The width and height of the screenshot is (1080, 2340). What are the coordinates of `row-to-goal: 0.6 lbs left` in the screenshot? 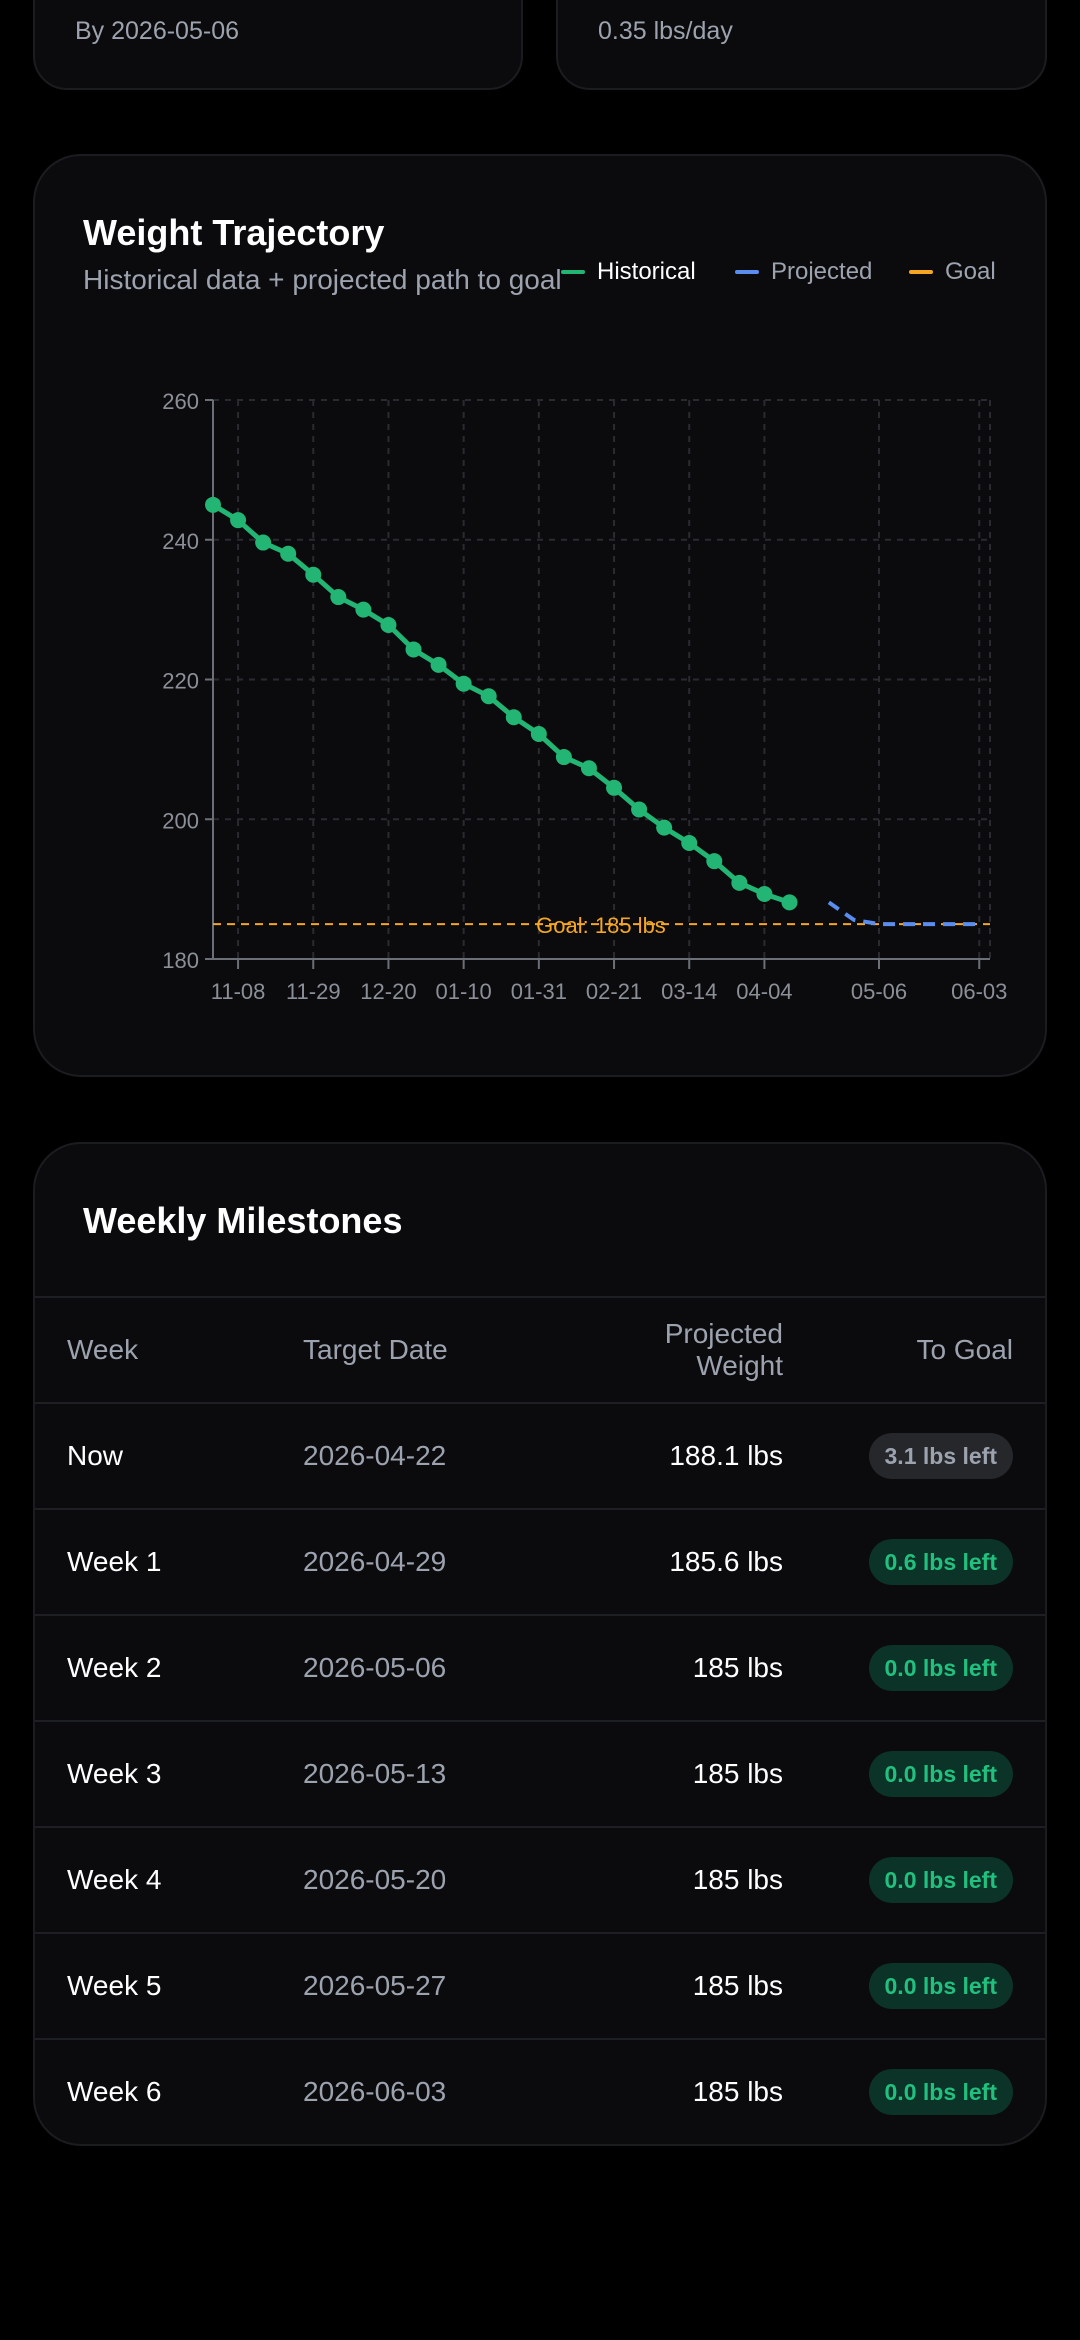 It's located at (914, 1561).